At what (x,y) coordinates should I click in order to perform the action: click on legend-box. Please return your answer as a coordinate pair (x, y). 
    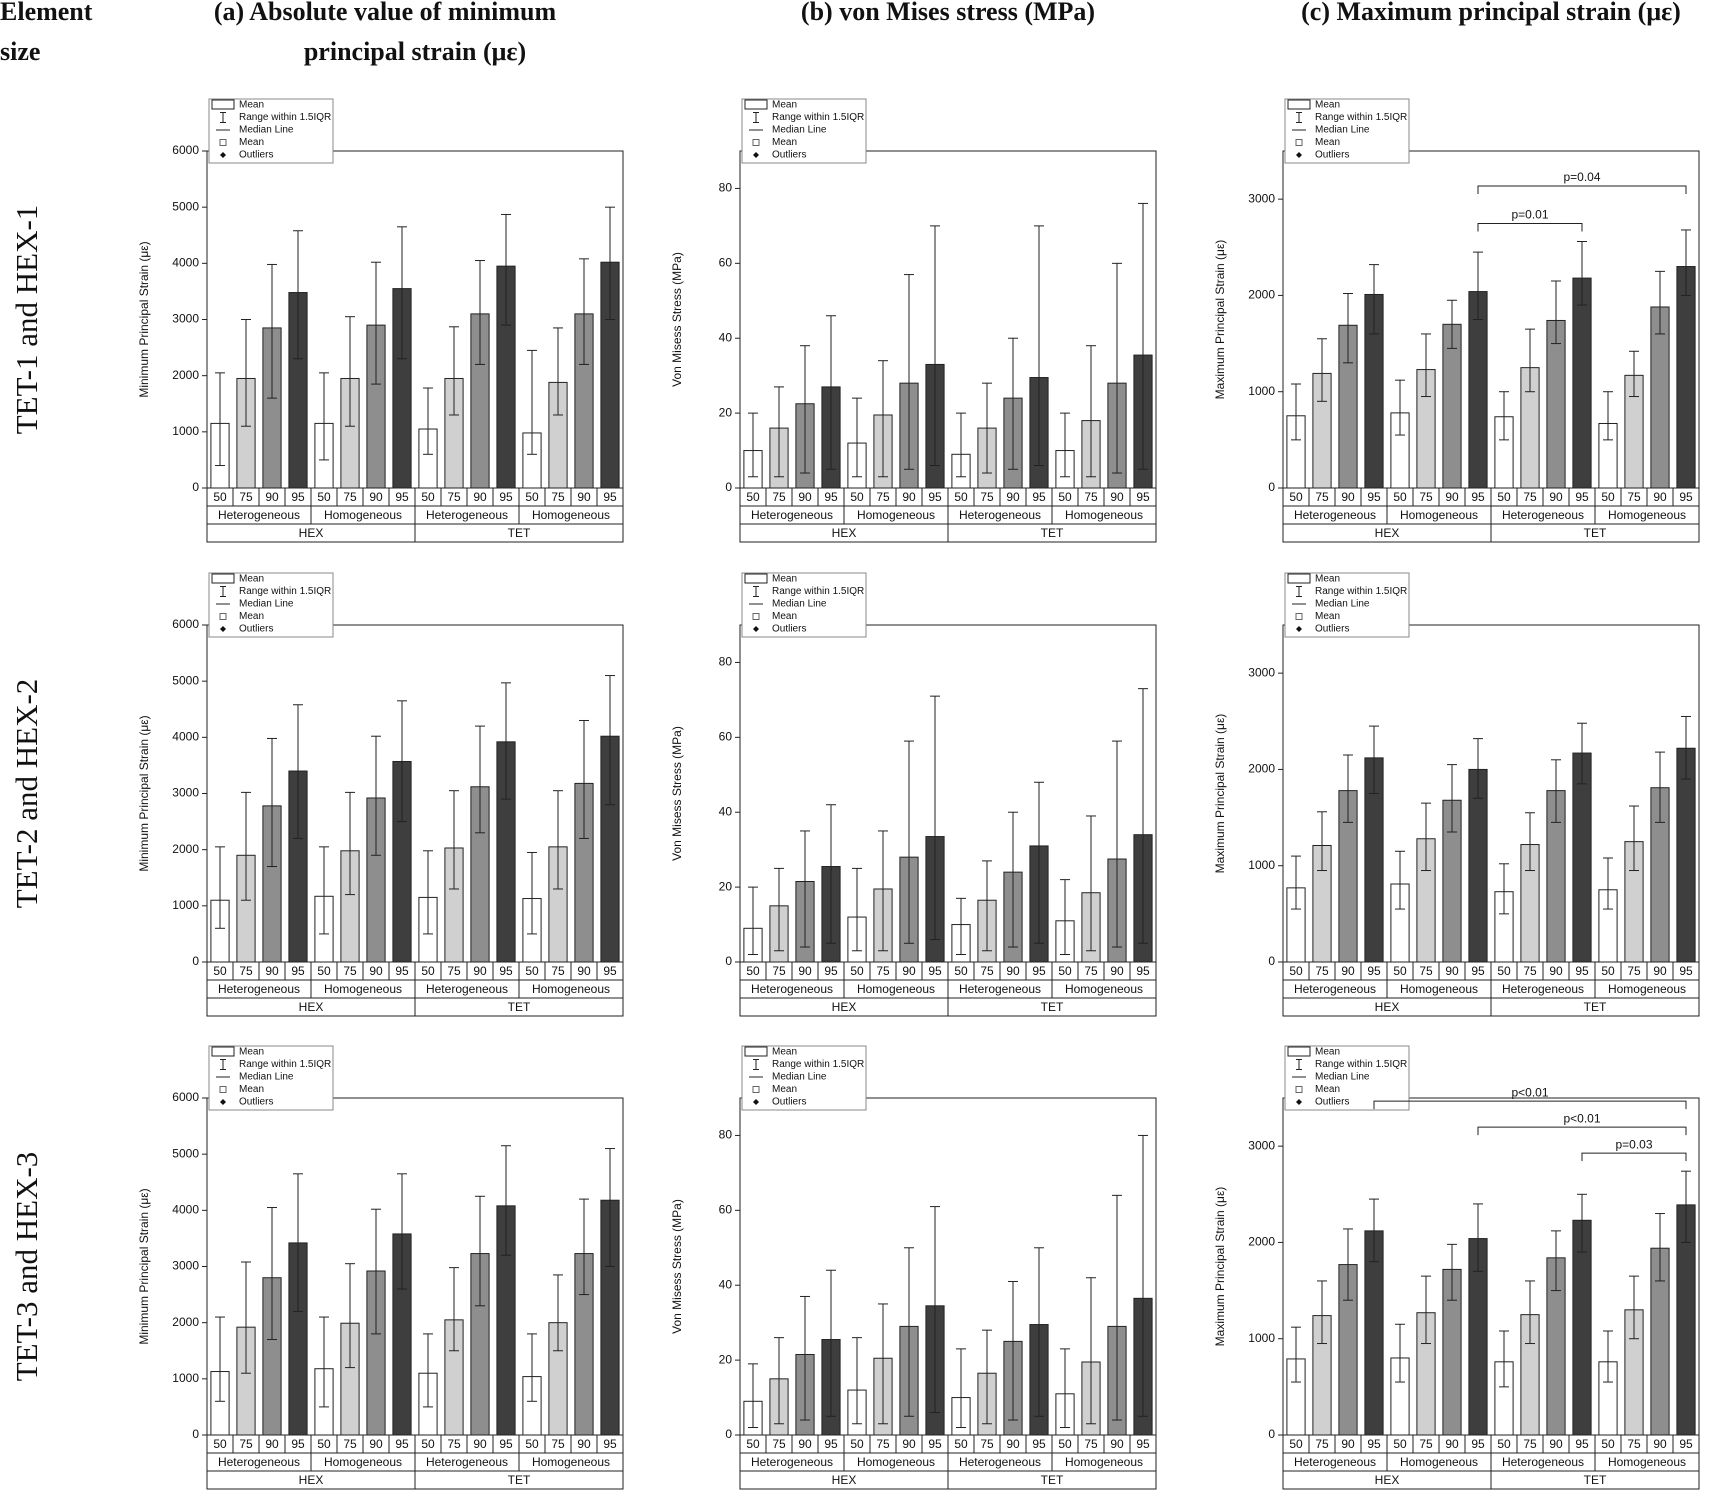
    Looking at the image, I should click on (271, 1078).